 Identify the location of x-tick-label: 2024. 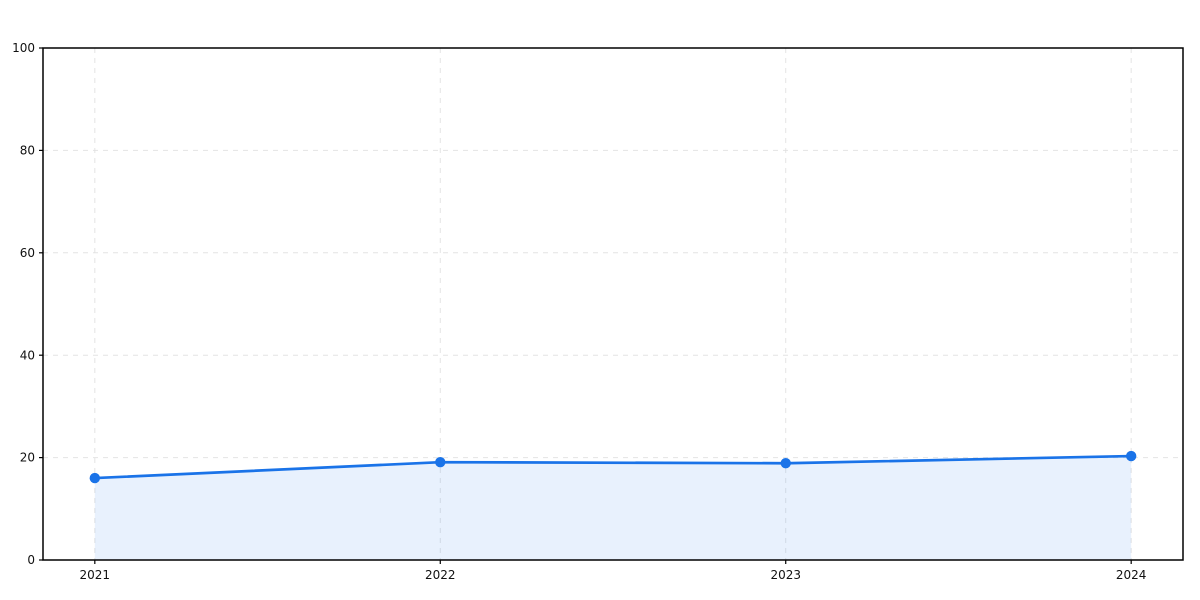
(1131, 575).